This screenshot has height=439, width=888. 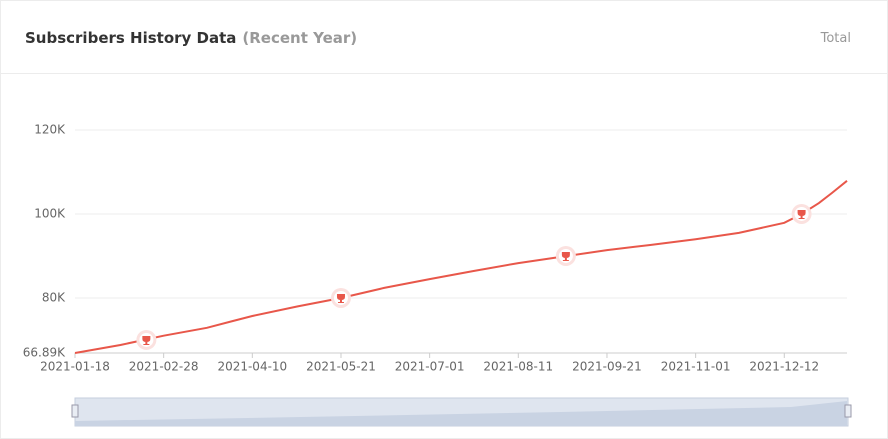 I want to click on y-tick-label: 80K, so click(x=54, y=297).